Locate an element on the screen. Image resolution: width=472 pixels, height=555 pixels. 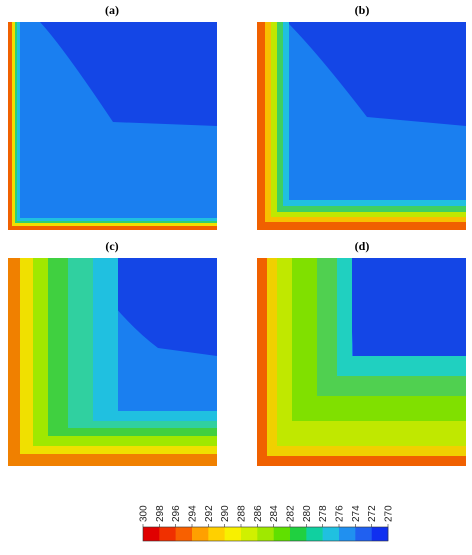
colorbar-tick-label: 272 is located at coordinates (372, 513).